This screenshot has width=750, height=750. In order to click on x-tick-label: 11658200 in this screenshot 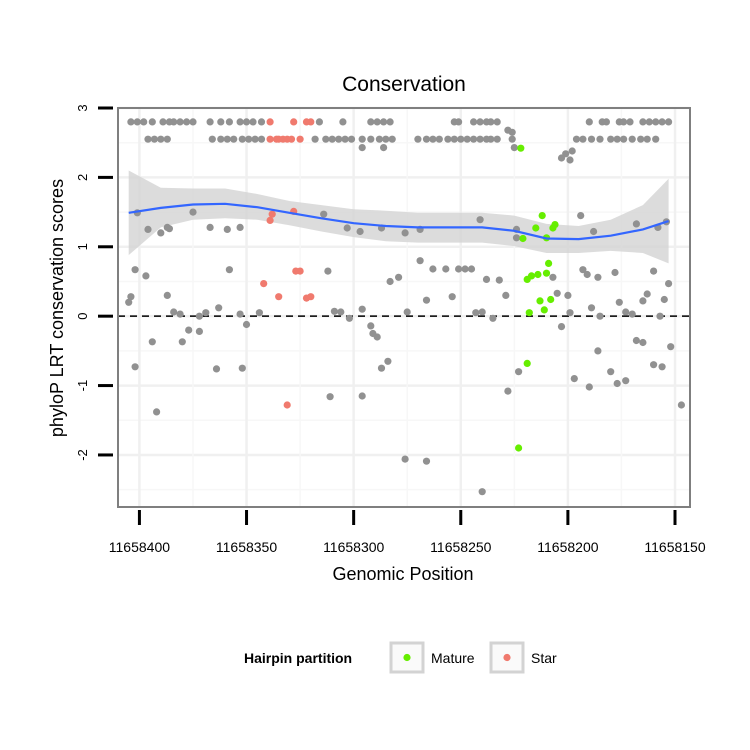, I will do `click(567, 547)`.